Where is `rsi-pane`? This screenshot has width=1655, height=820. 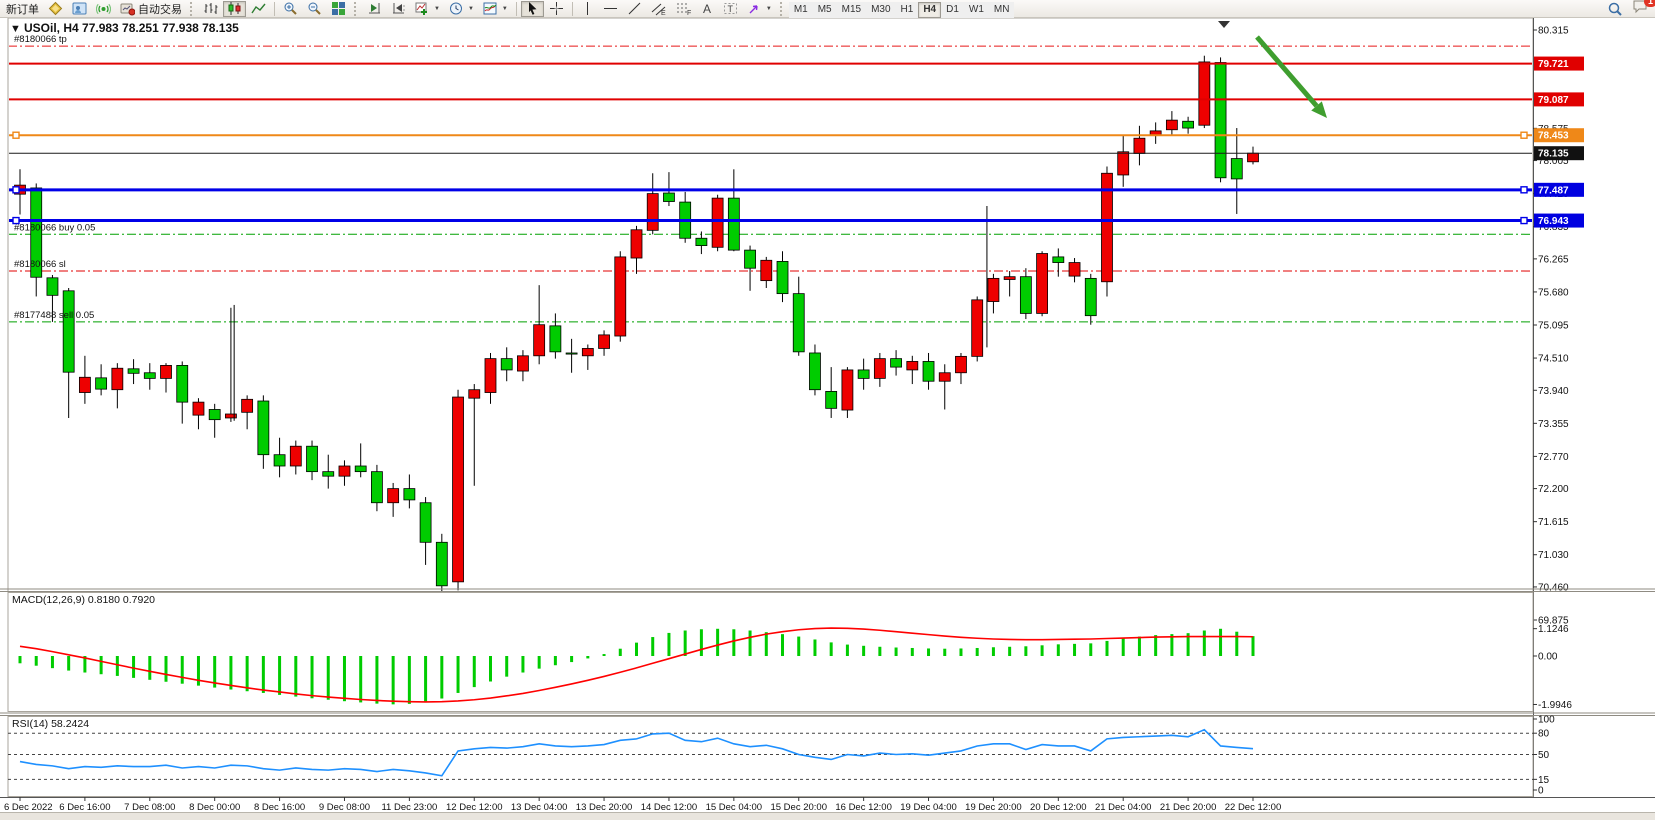
rsi-pane is located at coordinates (770, 756).